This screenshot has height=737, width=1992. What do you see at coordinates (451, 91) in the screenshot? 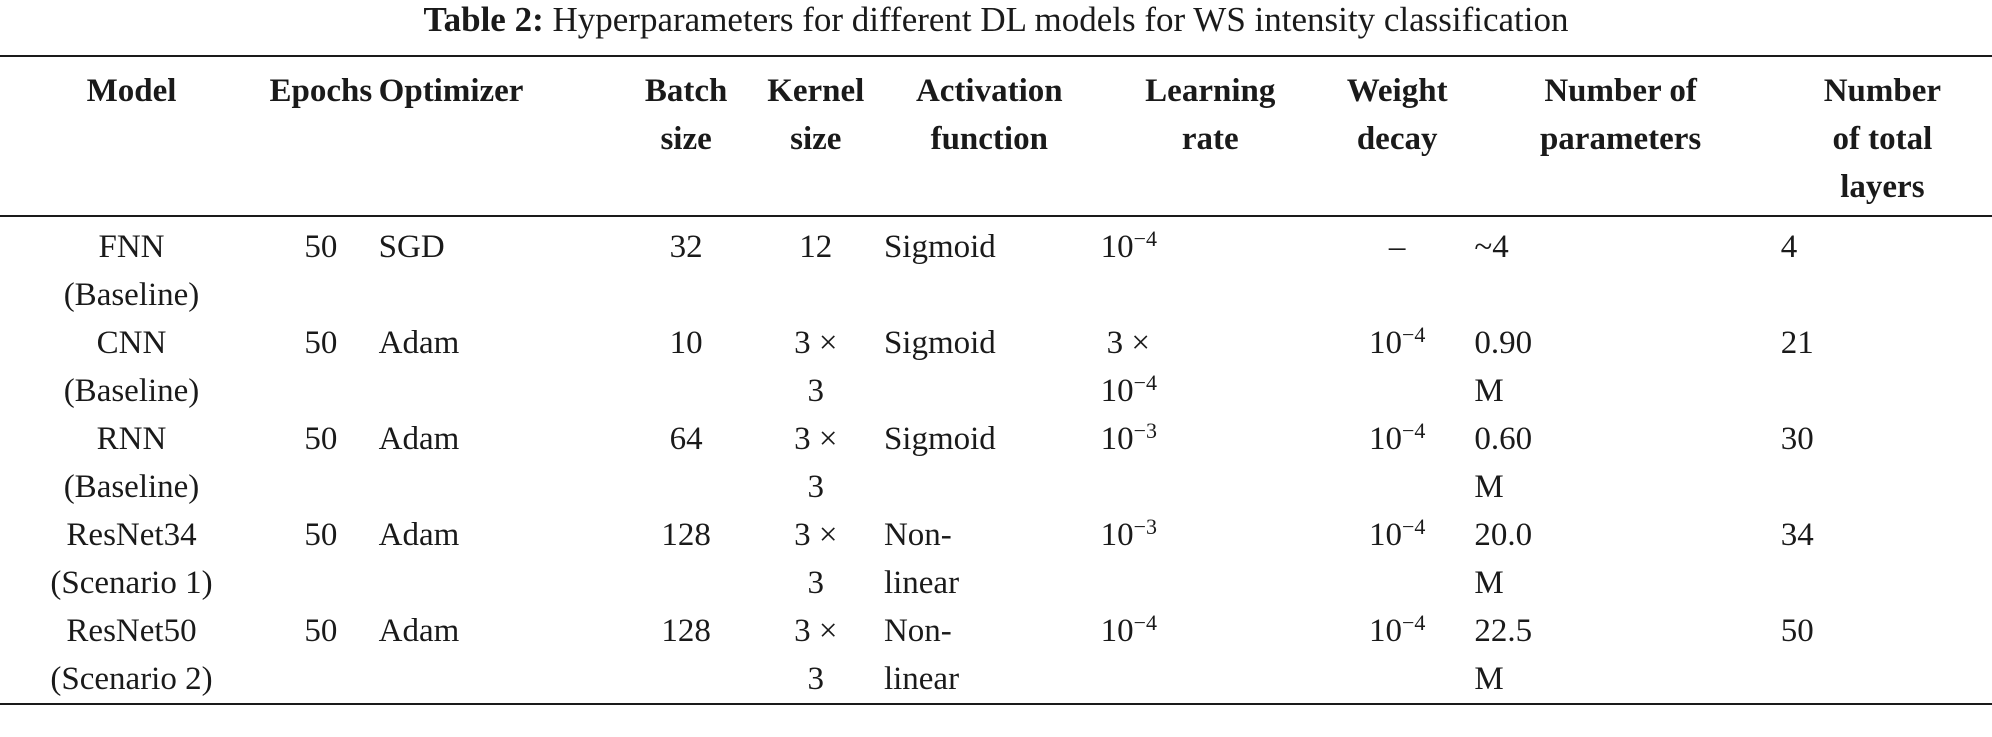
I see `header-optimizer: Optimizer` at bounding box center [451, 91].